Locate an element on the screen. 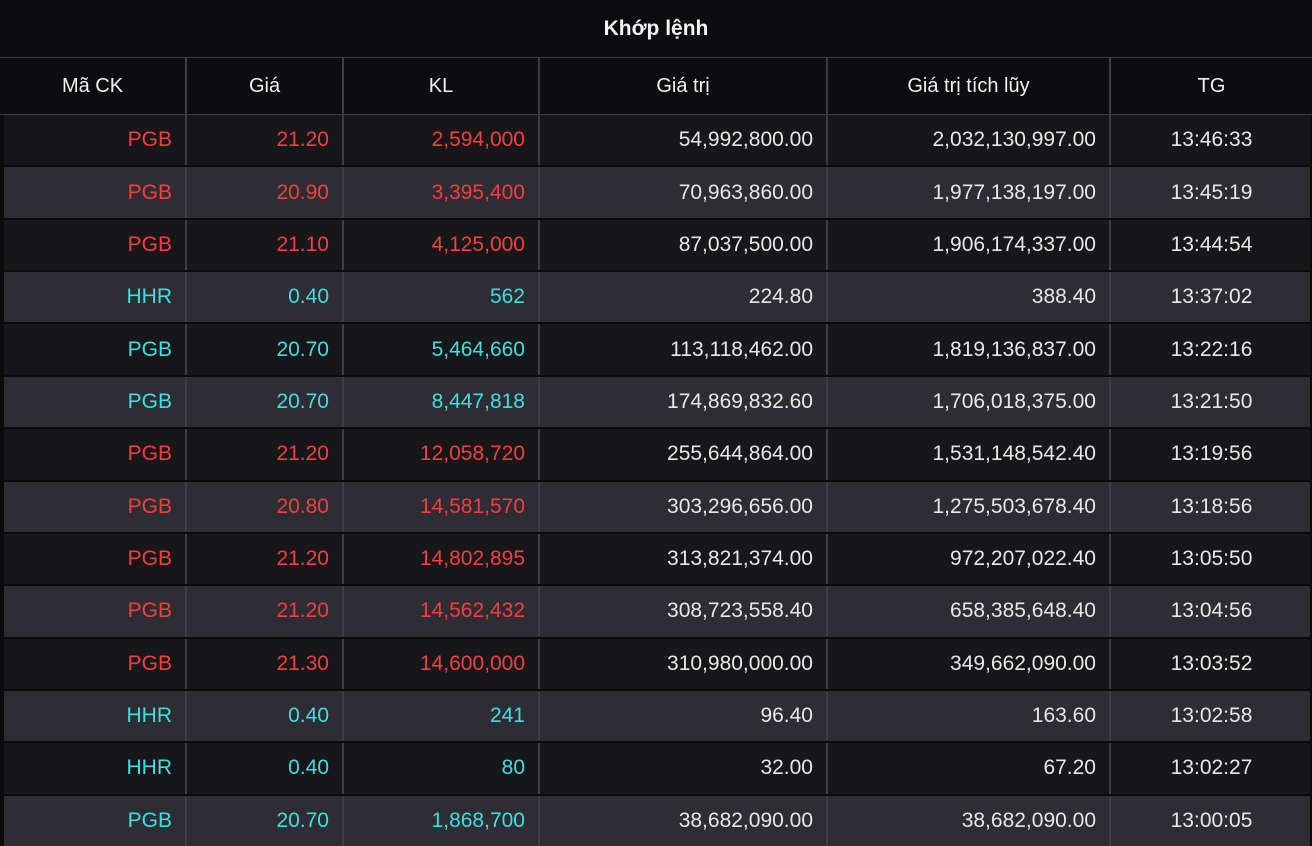 This screenshot has width=1312, height=846. cell-cumulative-value: 1,906,174,337.00 is located at coordinates (967, 245).